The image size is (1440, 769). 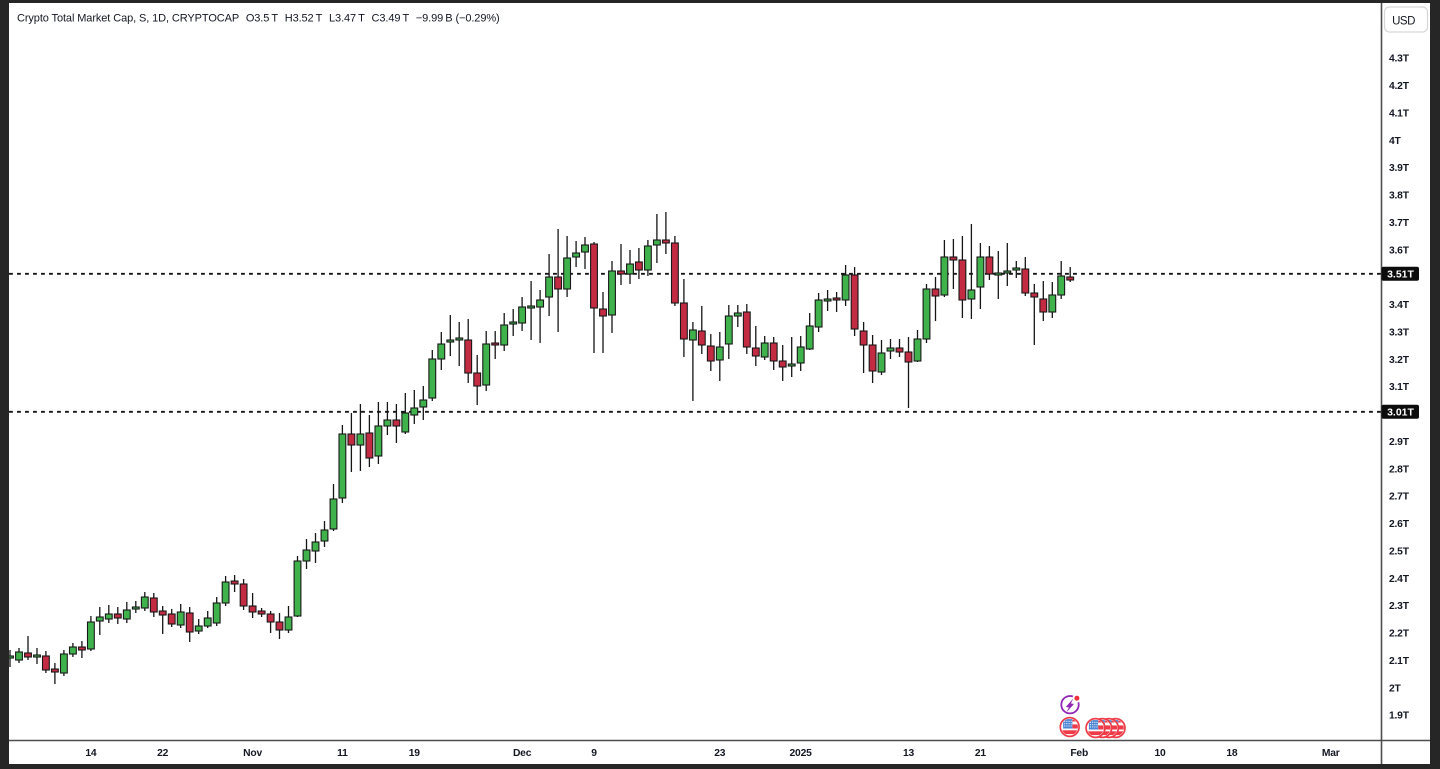 What do you see at coordinates (1399, 716) in the screenshot?
I see `svg-text: 1.9T` at bounding box center [1399, 716].